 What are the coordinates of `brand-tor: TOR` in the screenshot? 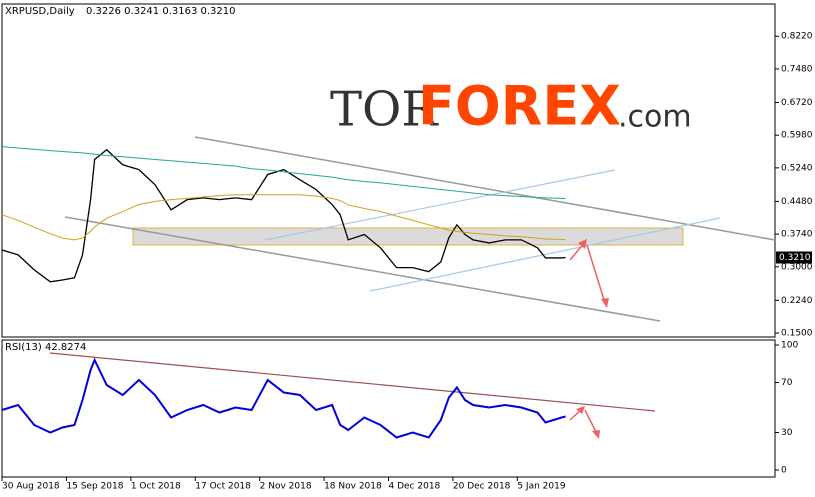 It's located at (384, 110).